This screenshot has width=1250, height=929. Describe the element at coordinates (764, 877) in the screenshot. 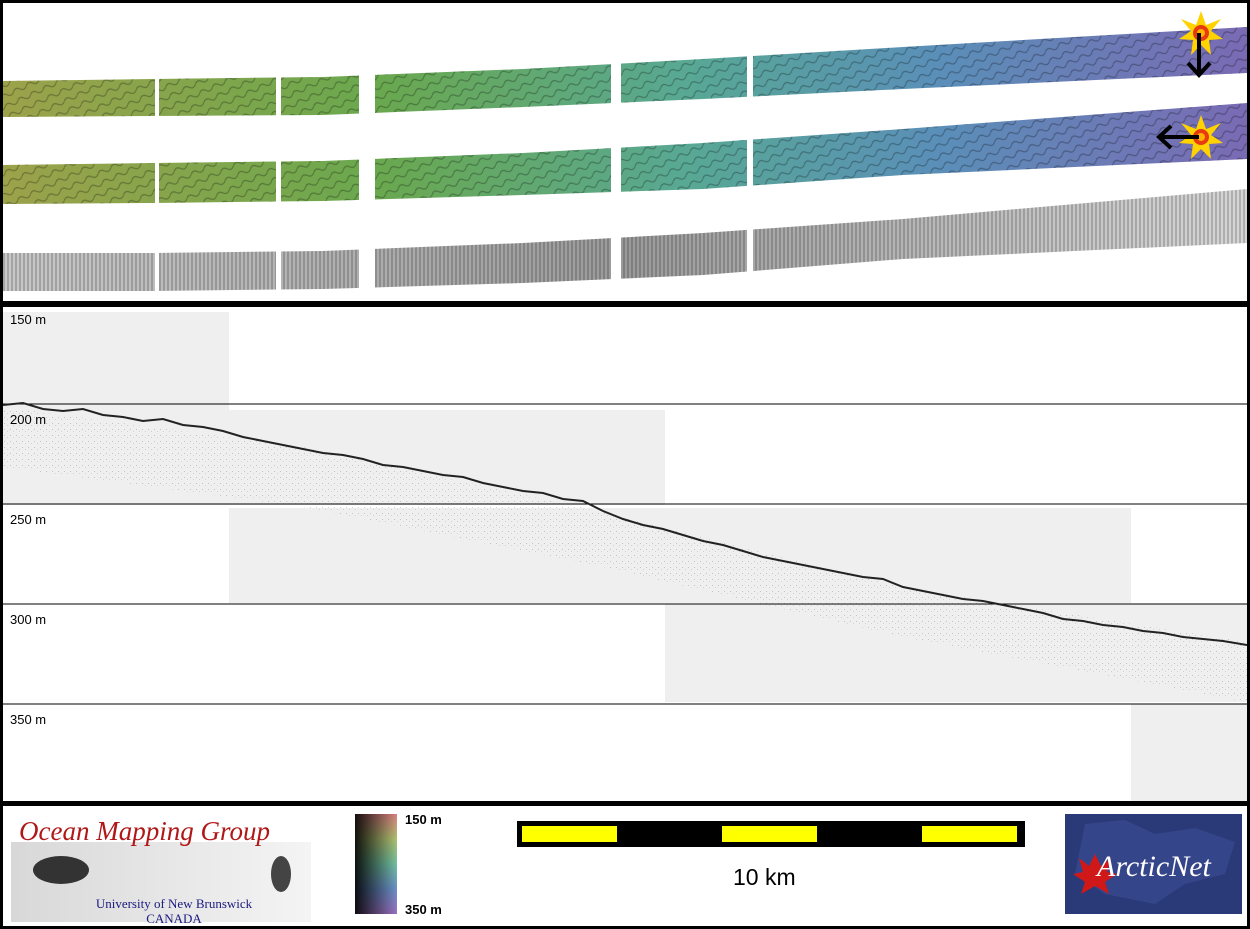

I see `scale-label: 10 km` at that location.